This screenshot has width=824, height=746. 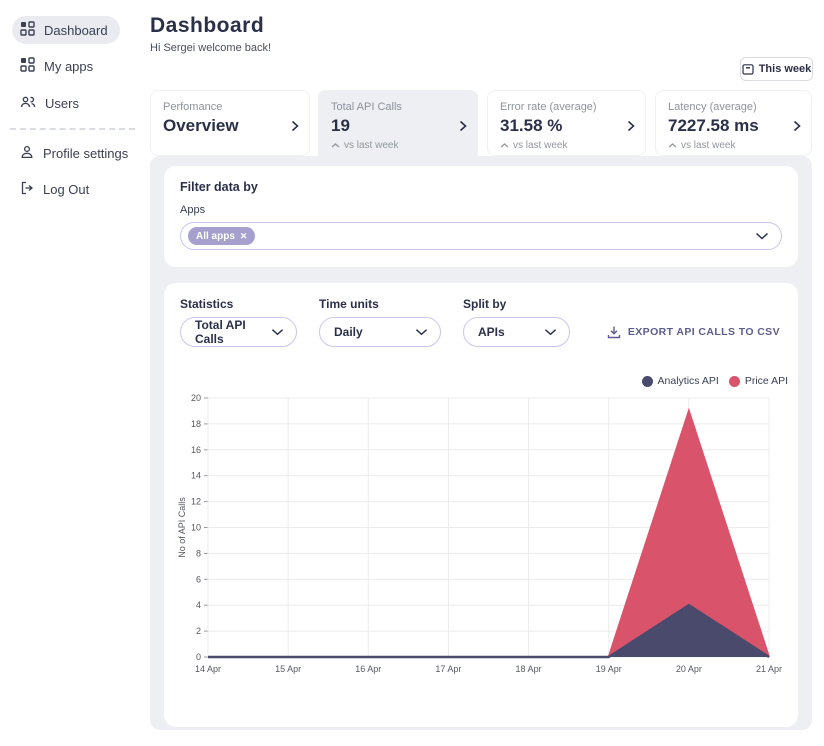 I want to click on person-icon, so click(x=27, y=153).